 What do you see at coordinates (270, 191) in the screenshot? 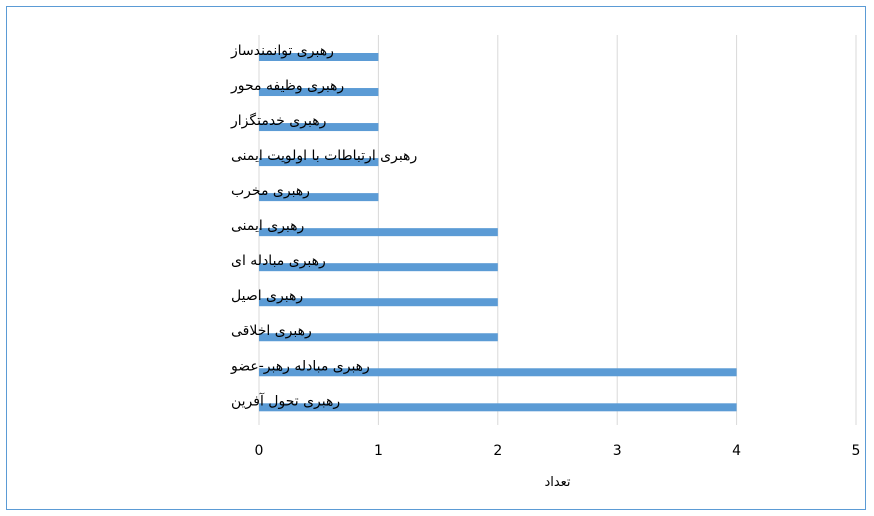
I see `category-label: رهبری مخرب` at bounding box center [270, 191].